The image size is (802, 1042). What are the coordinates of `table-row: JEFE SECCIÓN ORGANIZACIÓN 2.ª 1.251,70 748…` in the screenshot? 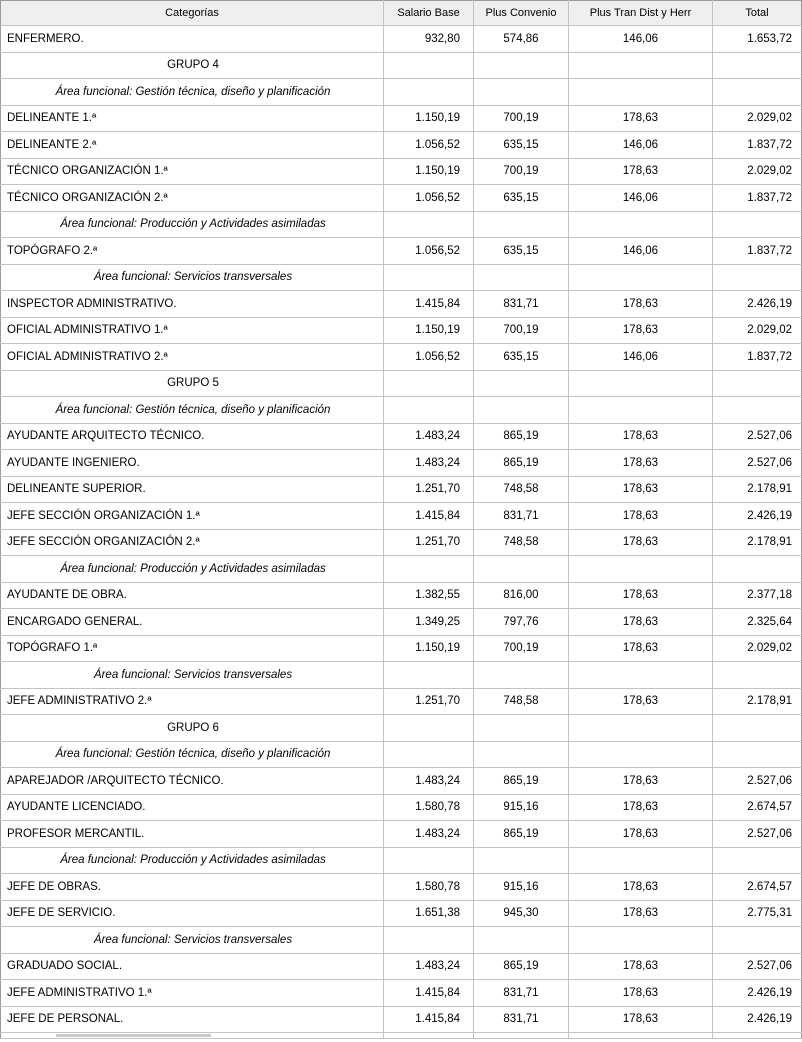 It's located at (401, 542).